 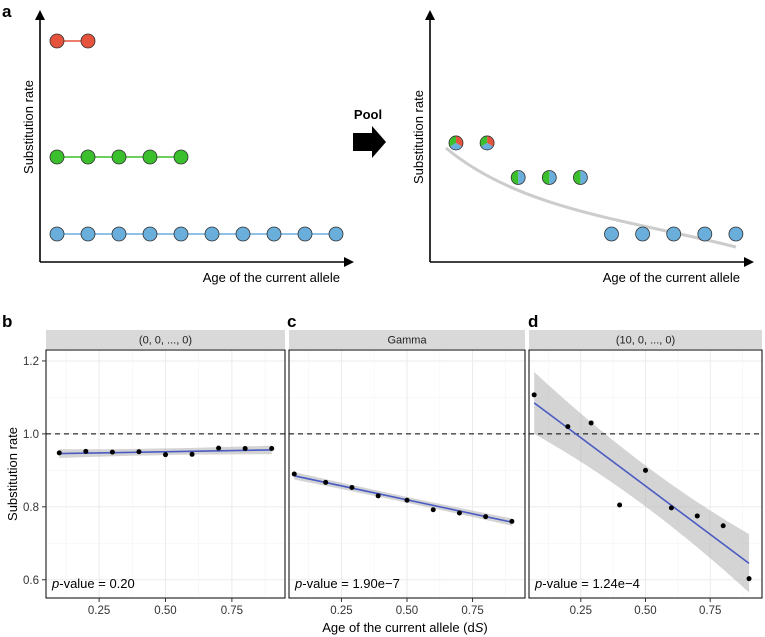 I want to click on shared-xlabel-suffix: ), so click(x=485, y=627).